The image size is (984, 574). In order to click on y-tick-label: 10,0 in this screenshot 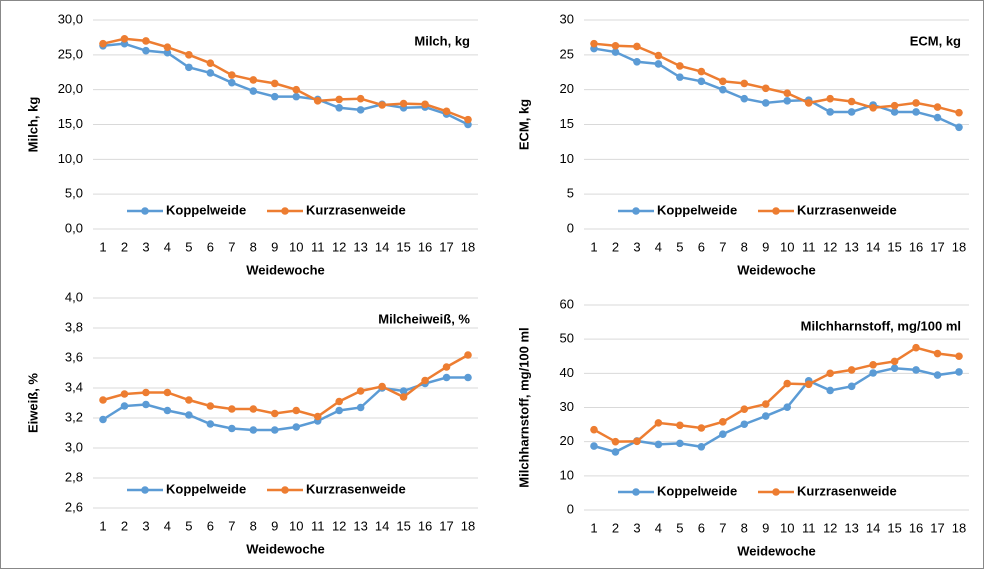, I will do `click(70, 158)`.